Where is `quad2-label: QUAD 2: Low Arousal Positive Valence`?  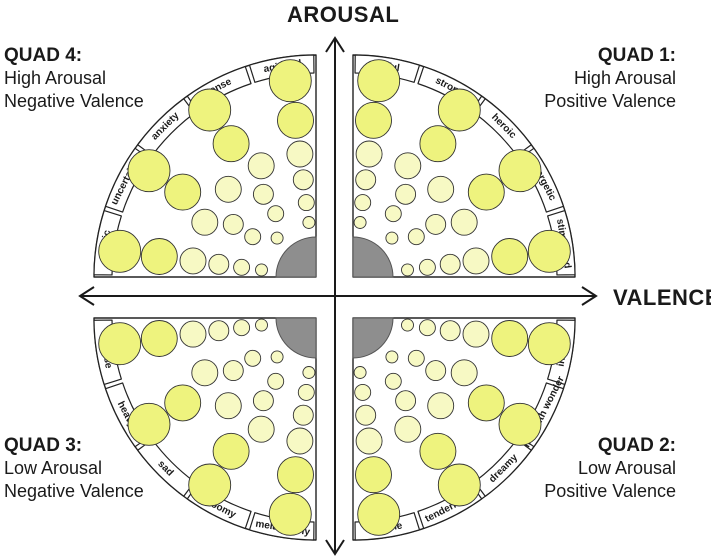
quad2-label: QUAD 2: Low Arousal Positive Valence is located at coordinates (610, 468).